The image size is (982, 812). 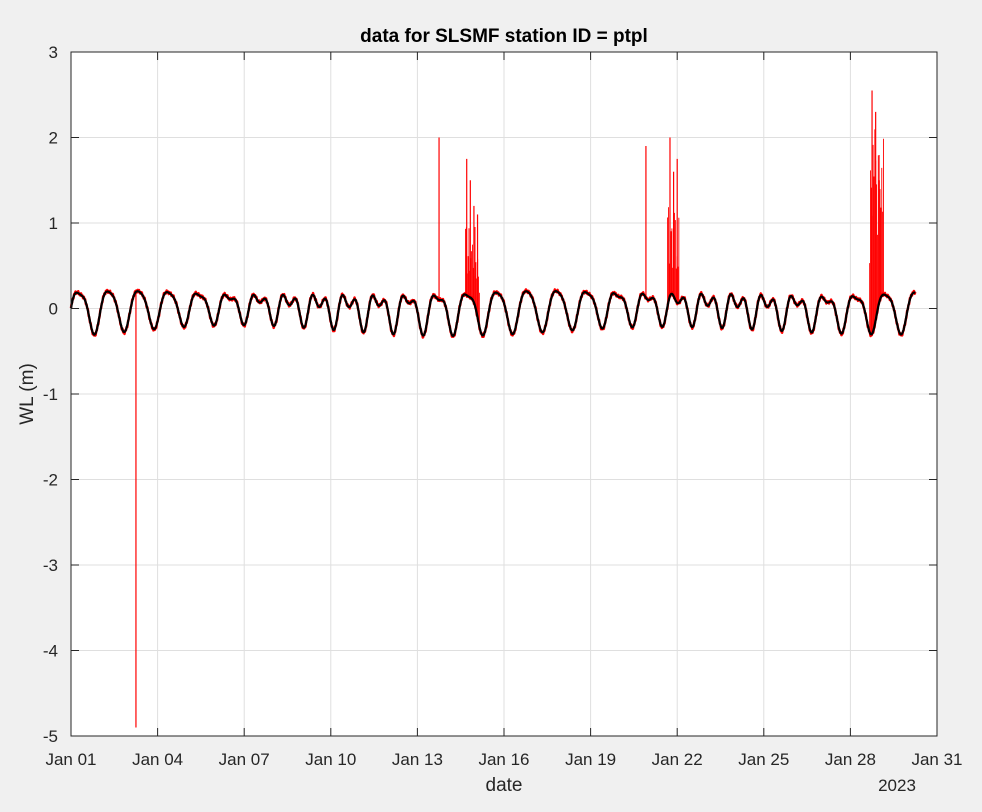 What do you see at coordinates (50, 736) in the screenshot?
I see `y-tick-label: -5` at bounding box center [50, 736].